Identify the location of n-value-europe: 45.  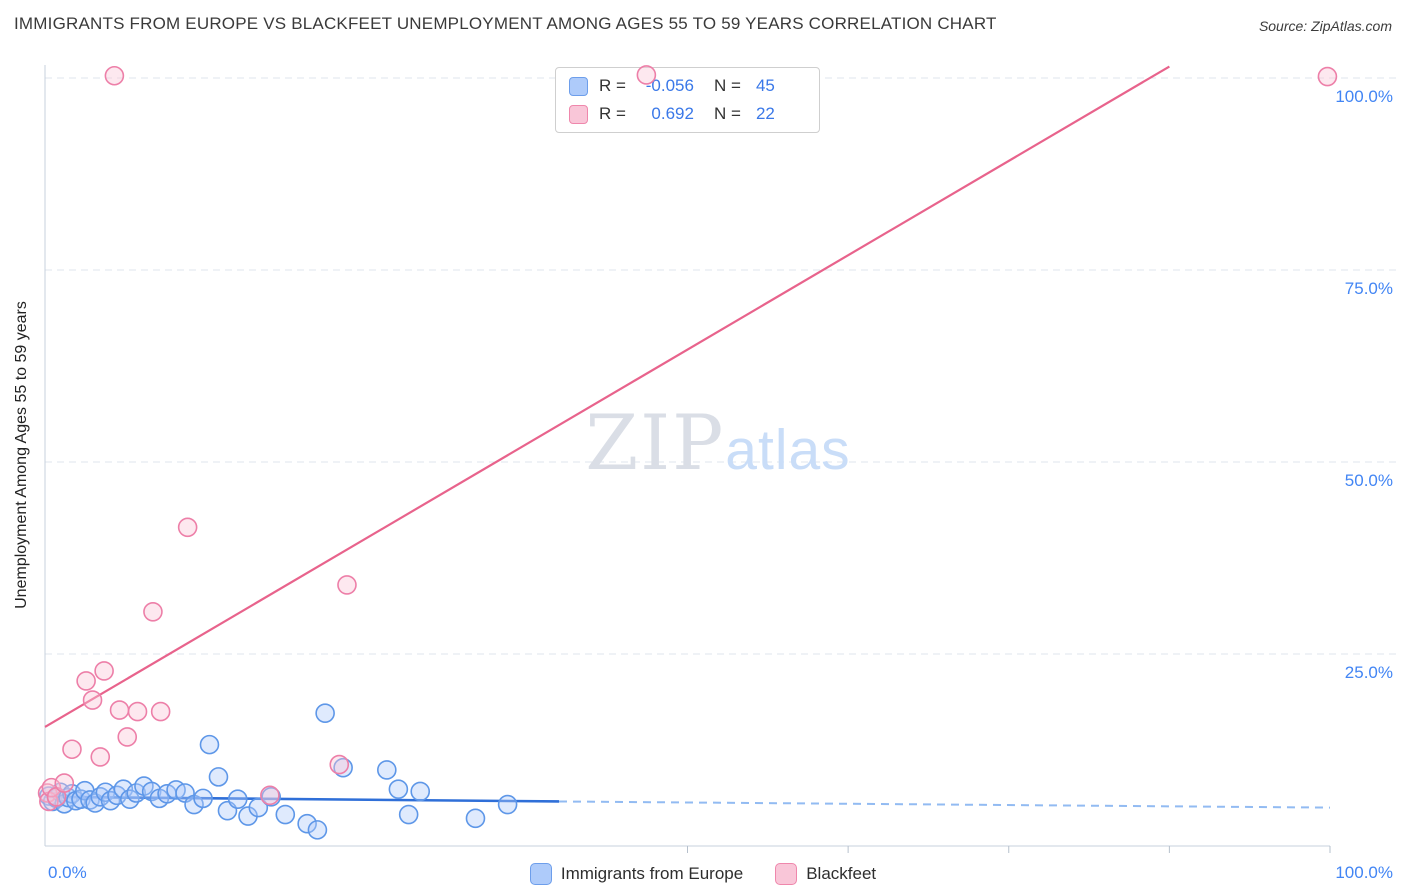
(765, 85).